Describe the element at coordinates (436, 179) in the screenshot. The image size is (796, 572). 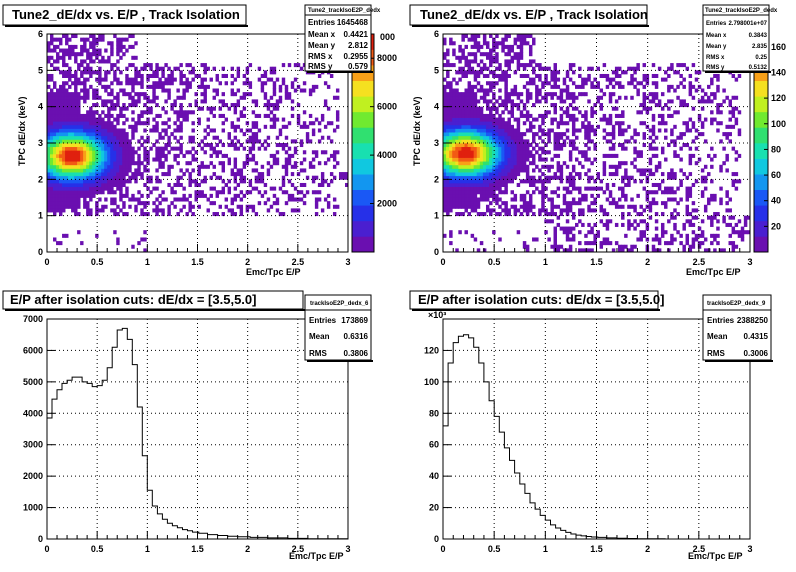
I see `y-tick-label: 2` at that location.